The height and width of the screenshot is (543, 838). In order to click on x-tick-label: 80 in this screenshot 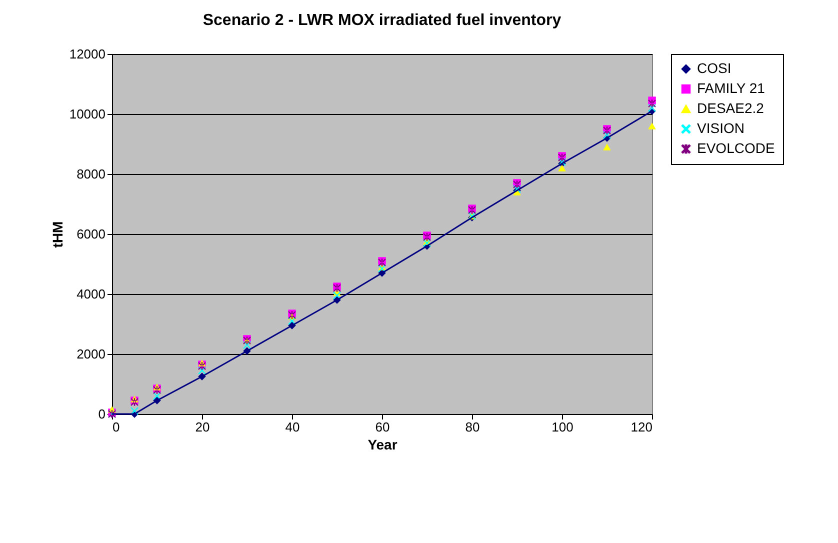, I will do `click(472, 427)`.